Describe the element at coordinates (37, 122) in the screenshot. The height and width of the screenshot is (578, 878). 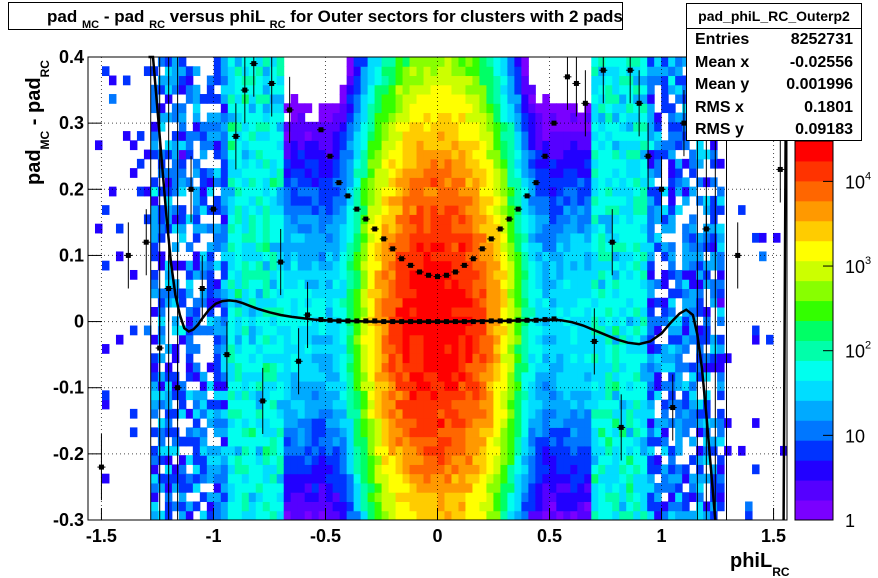
I see `y-axis-title: padMC - padRC` at that location.